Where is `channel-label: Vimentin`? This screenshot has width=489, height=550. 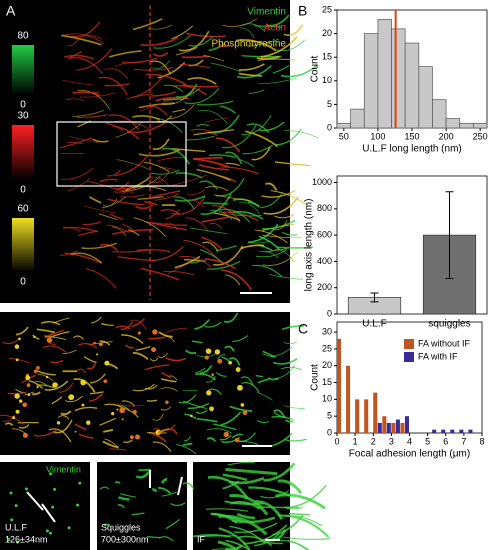 channel-label: Vimentin is located at coordinates (266, 12).